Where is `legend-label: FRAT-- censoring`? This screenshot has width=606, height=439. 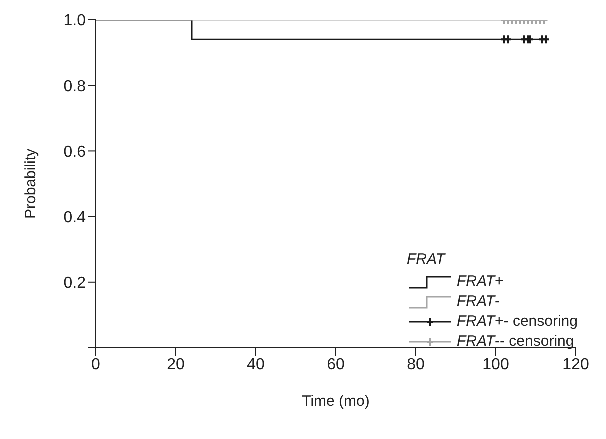
legend-label: FRAT-- censoring is located at coordinates (515, 342).